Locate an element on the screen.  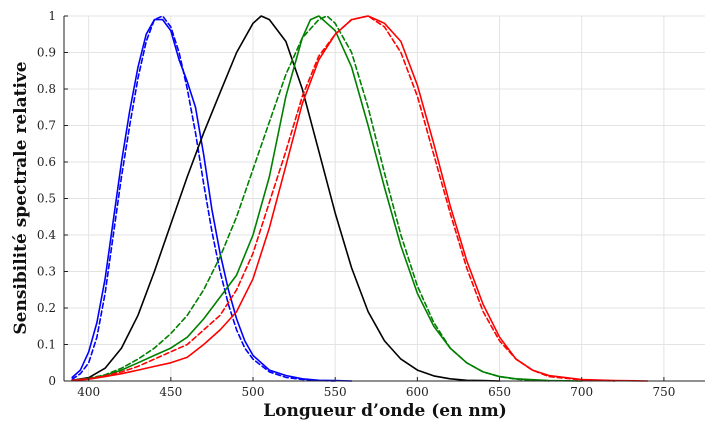
y-tick-label: 0.1 is located at coordinates (46, 345).